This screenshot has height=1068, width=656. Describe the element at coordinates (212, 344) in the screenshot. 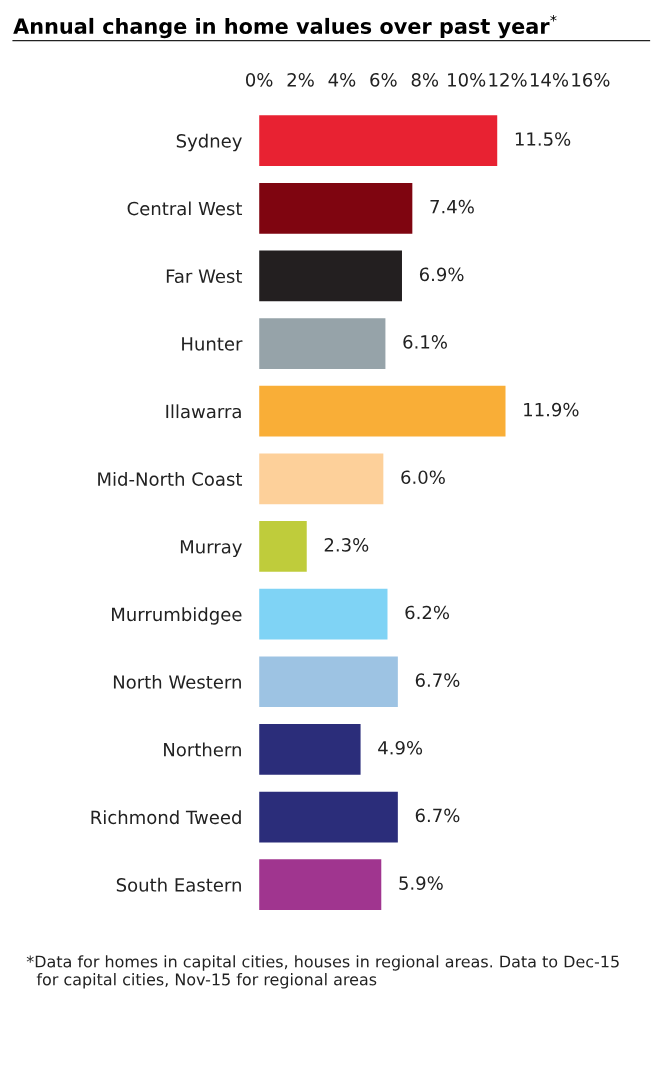

I see `y-tick-label: Hunter` at that location.